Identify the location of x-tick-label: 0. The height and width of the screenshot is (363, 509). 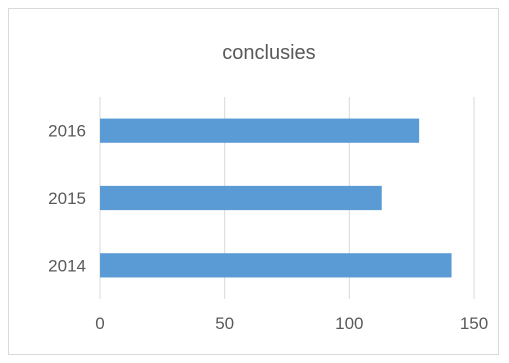
(99, 323).